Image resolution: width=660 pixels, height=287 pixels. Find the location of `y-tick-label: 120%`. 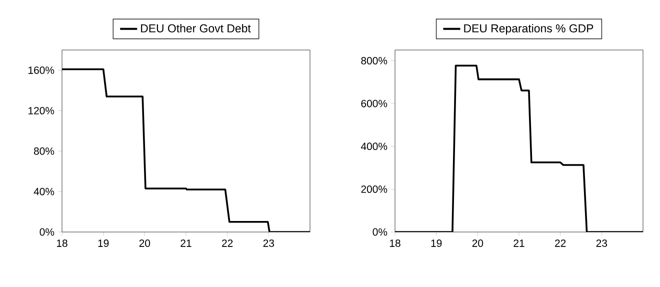

y-tick-label: 120% is located at coordinates (41, 110).